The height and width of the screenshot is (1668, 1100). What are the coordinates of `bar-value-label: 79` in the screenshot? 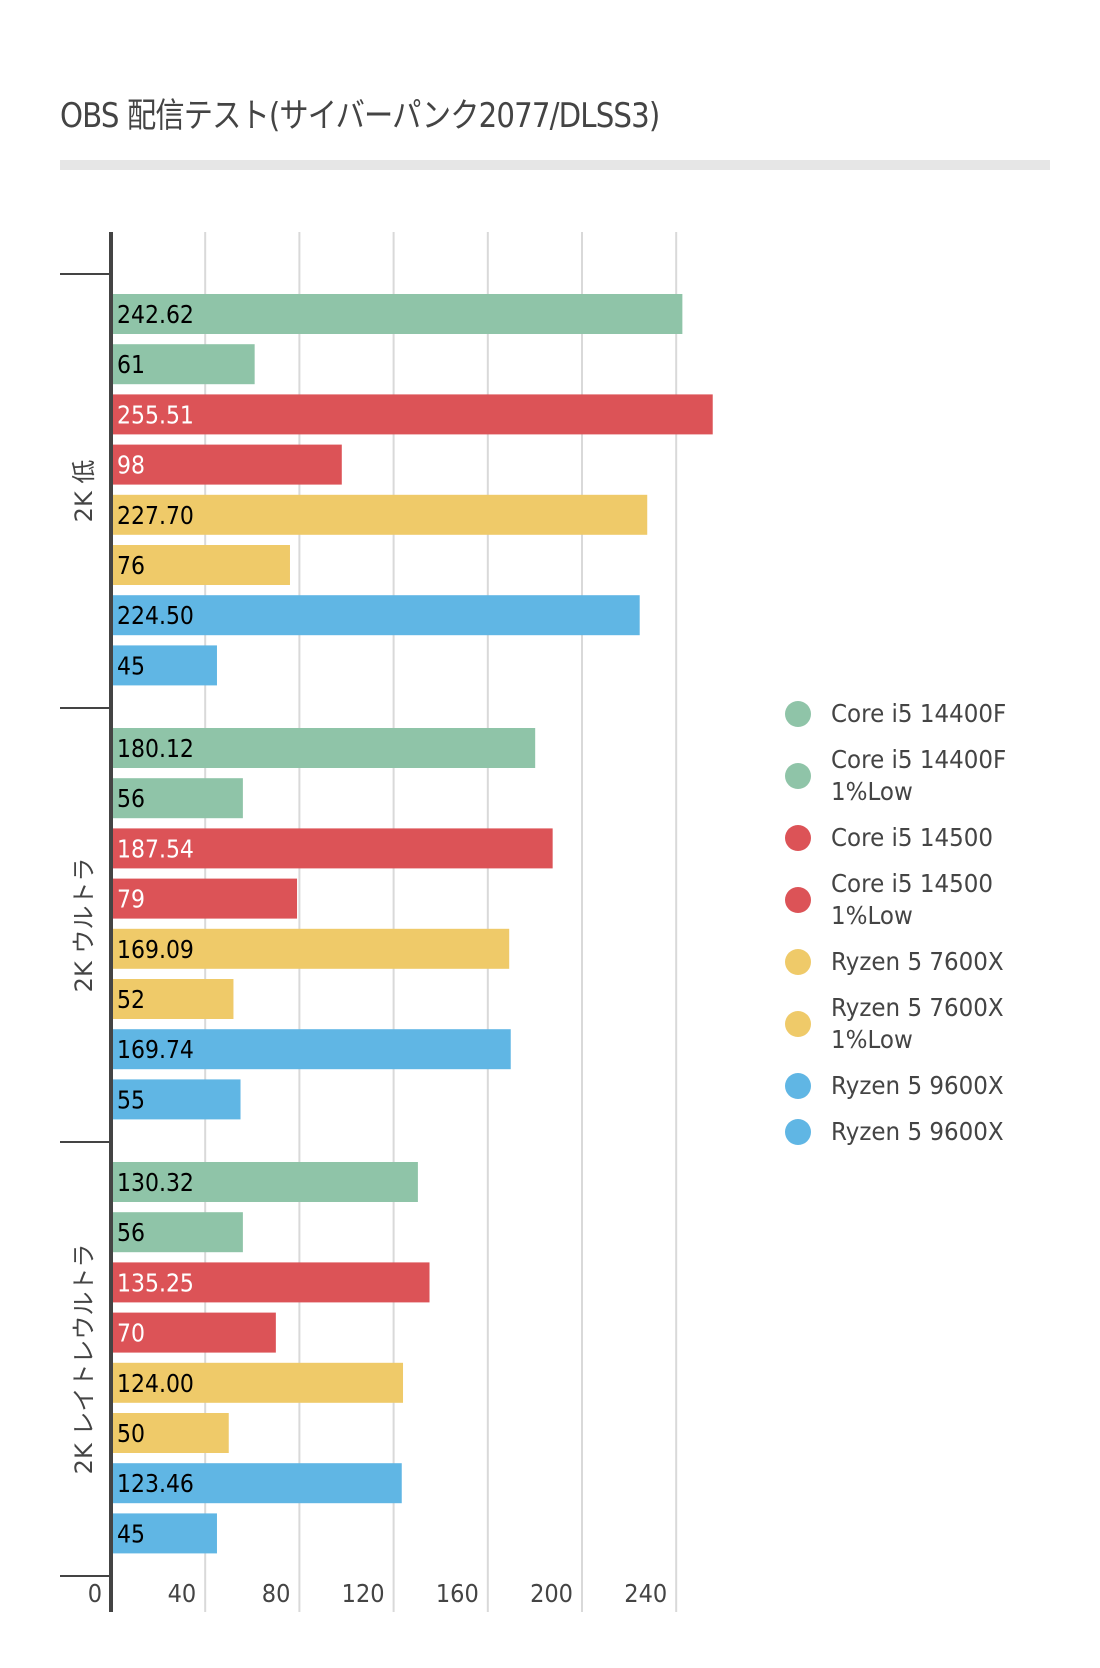 It's located at (131, 899).